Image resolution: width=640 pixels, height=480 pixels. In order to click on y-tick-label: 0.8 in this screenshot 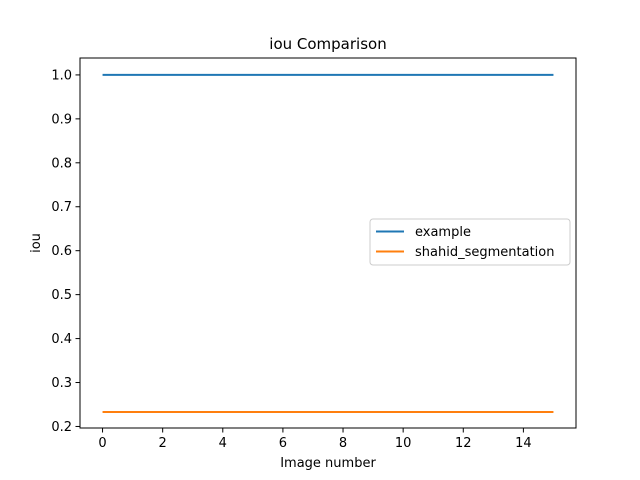, I will do `click(61, 163)`.